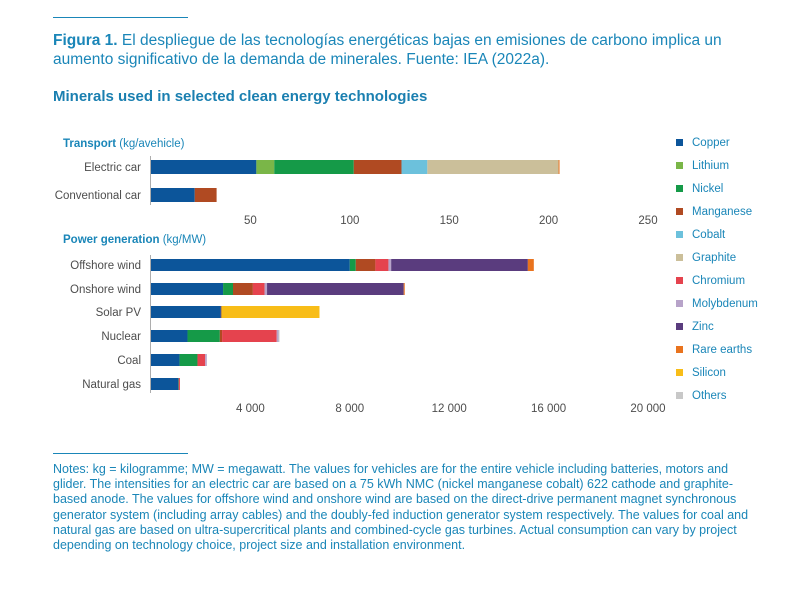  Describe the element at coordinates (709, 234) in the screenshot. I see `legend-label: Cobalt` at that location.